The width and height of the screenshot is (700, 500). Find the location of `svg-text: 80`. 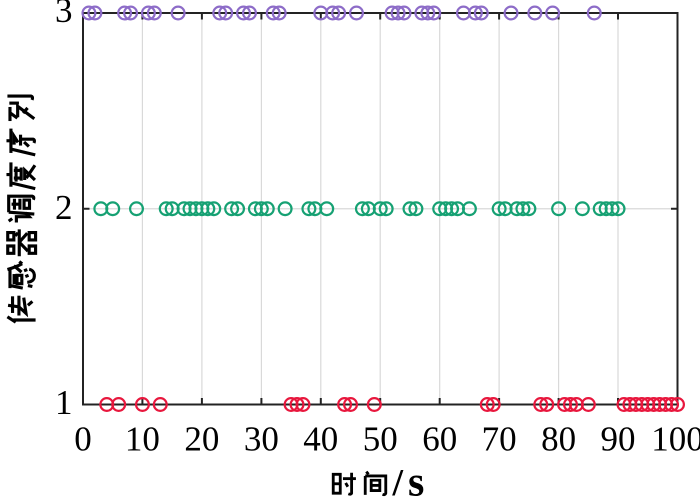

svg-text: 80 is located at coordinates (558, 439).